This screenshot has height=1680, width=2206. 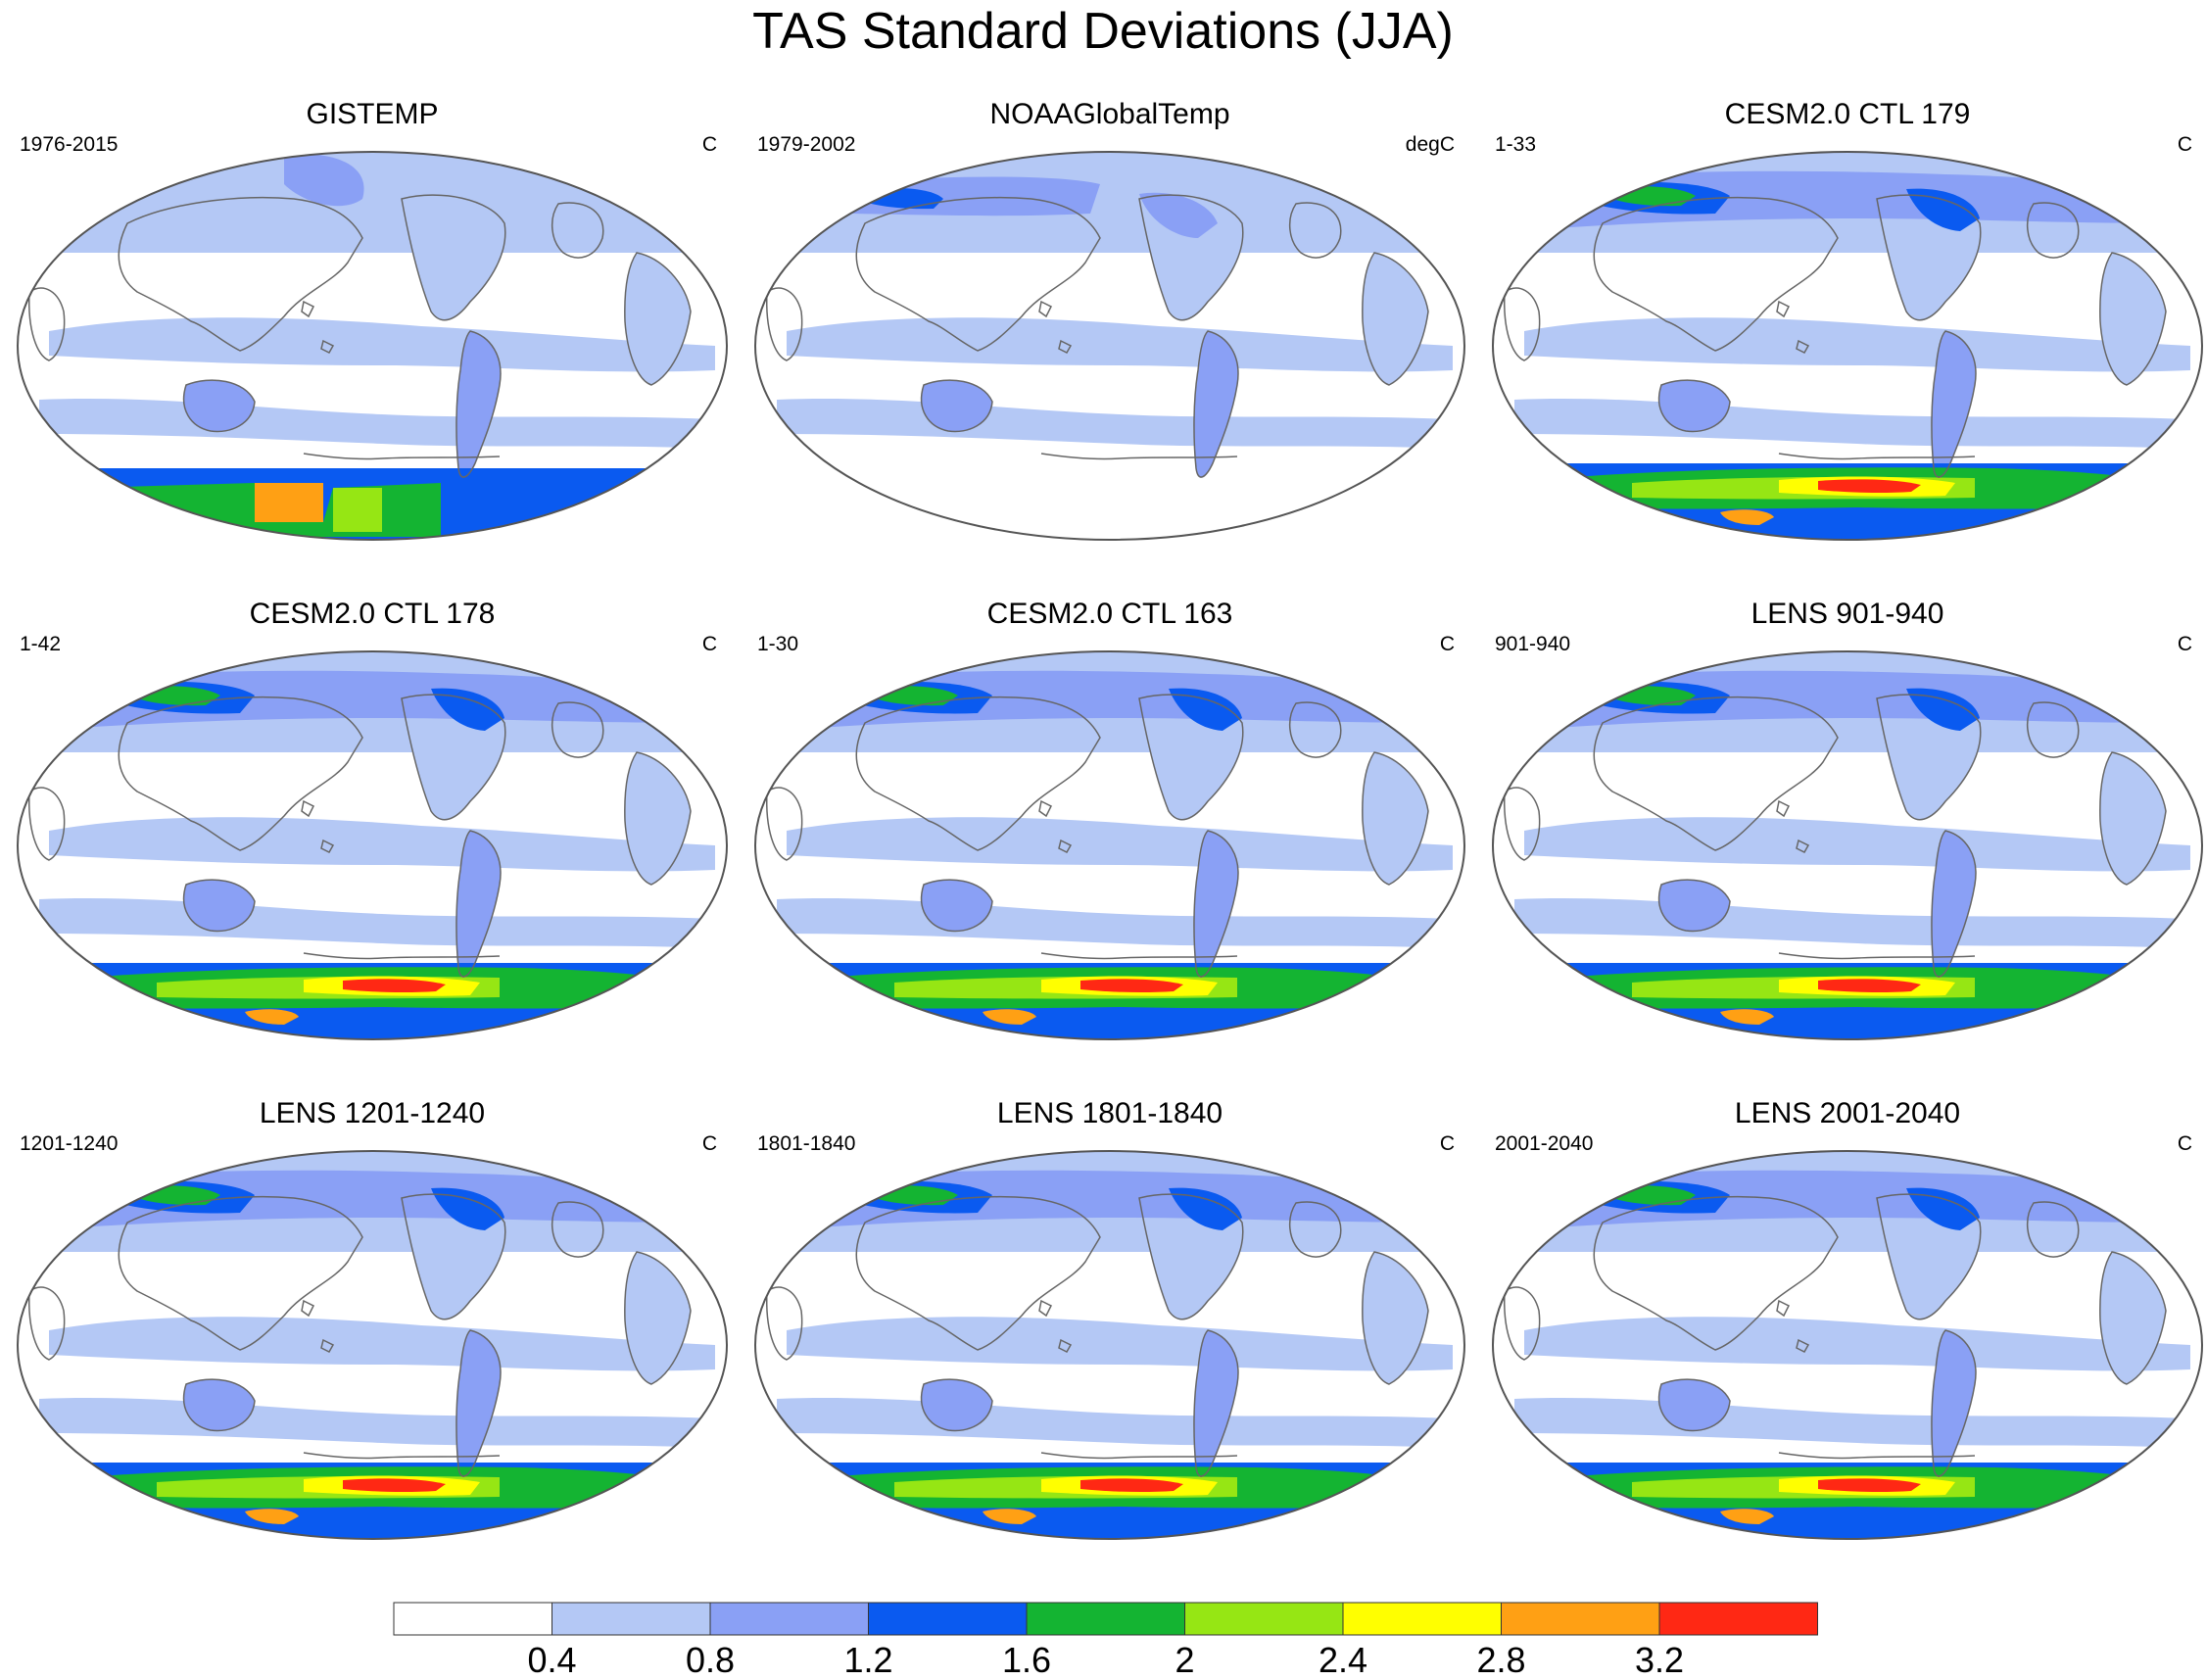 What do you see at coordinates (806, 144) in the screenshot?
I see `panel-period-label: 1979-2002` at bounding box center [806, 144].